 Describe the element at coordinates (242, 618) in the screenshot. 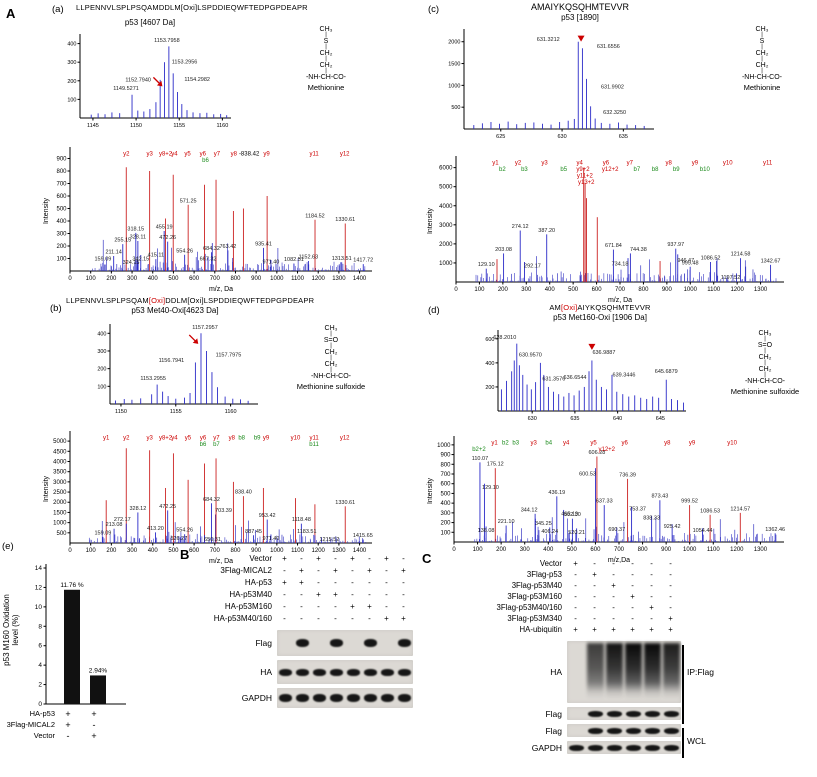

I see `condition-label: HA-p53M40/160` at that location.